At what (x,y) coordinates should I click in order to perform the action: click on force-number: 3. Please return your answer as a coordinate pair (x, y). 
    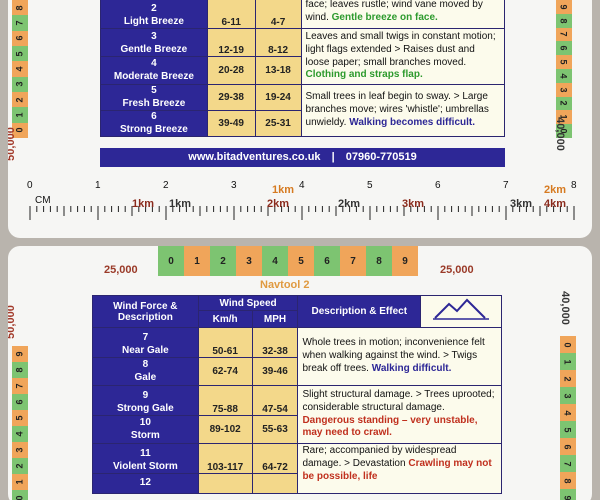
    Looking at the image, I should click on (154, 36).